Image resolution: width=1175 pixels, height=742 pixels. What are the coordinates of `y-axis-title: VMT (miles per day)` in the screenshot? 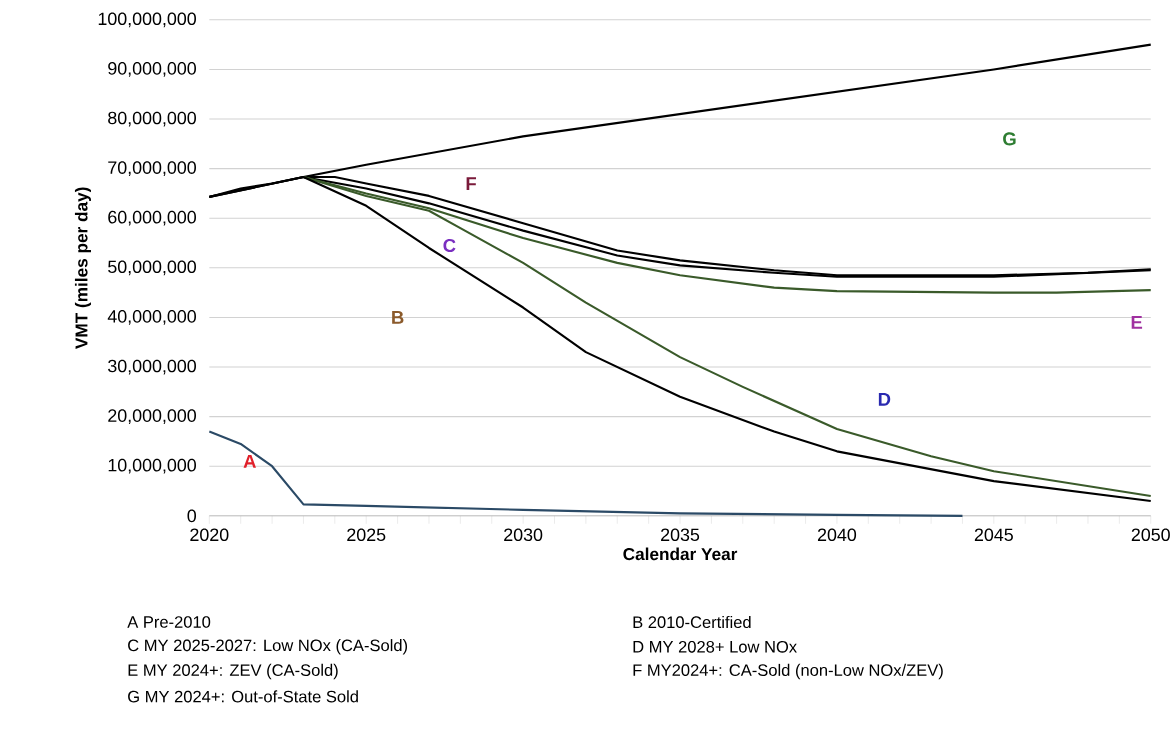 It's located at (82, 268).